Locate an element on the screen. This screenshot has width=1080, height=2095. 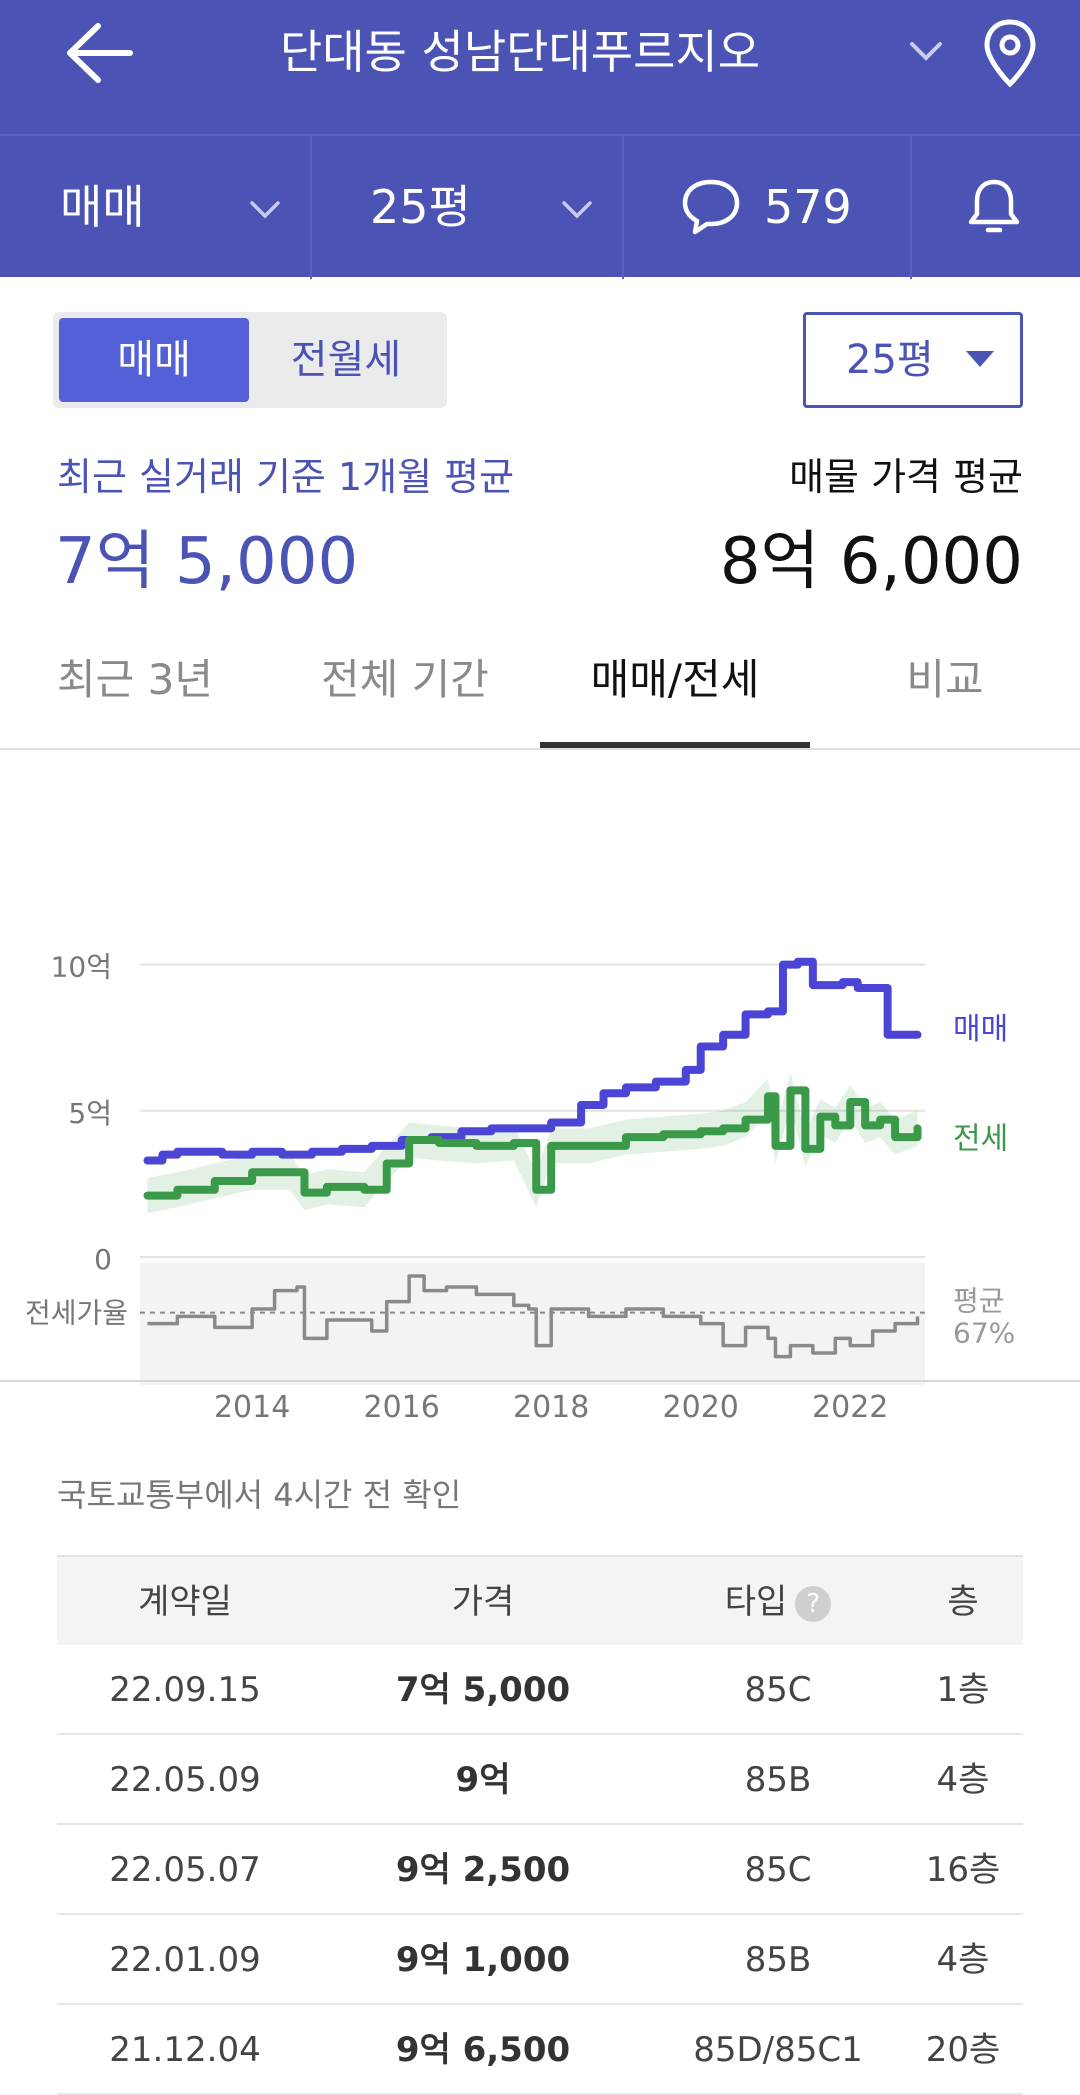
ratio-panel is located at coordinates (532, 1324).